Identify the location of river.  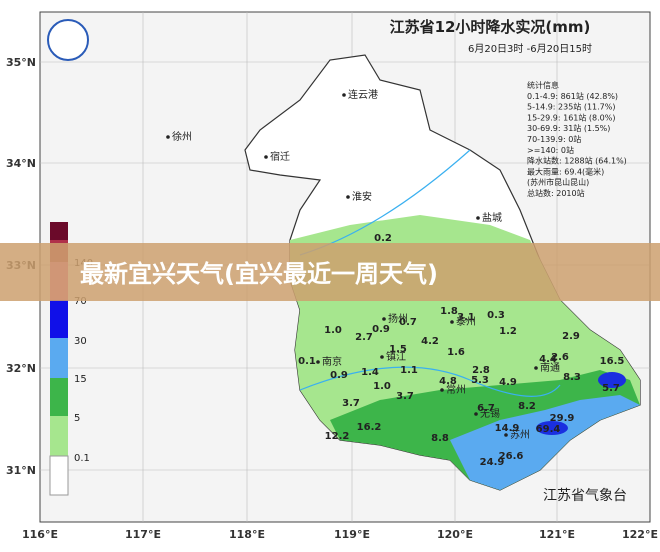
(430, 381).